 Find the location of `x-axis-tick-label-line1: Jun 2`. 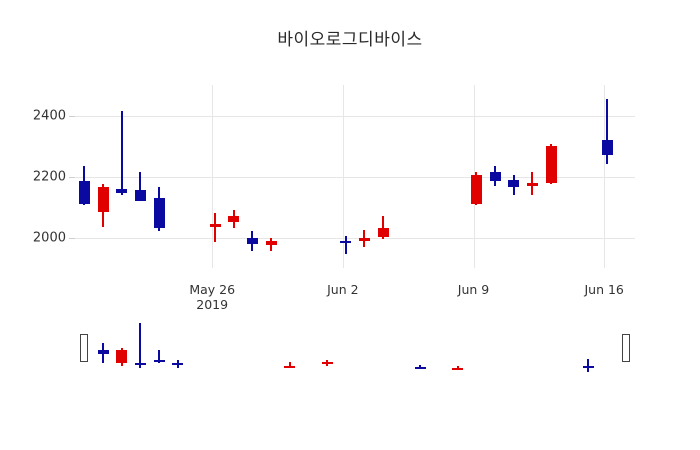

x-axis-tick-label-line1: Jun 2 is located at coordinates (343, 289).